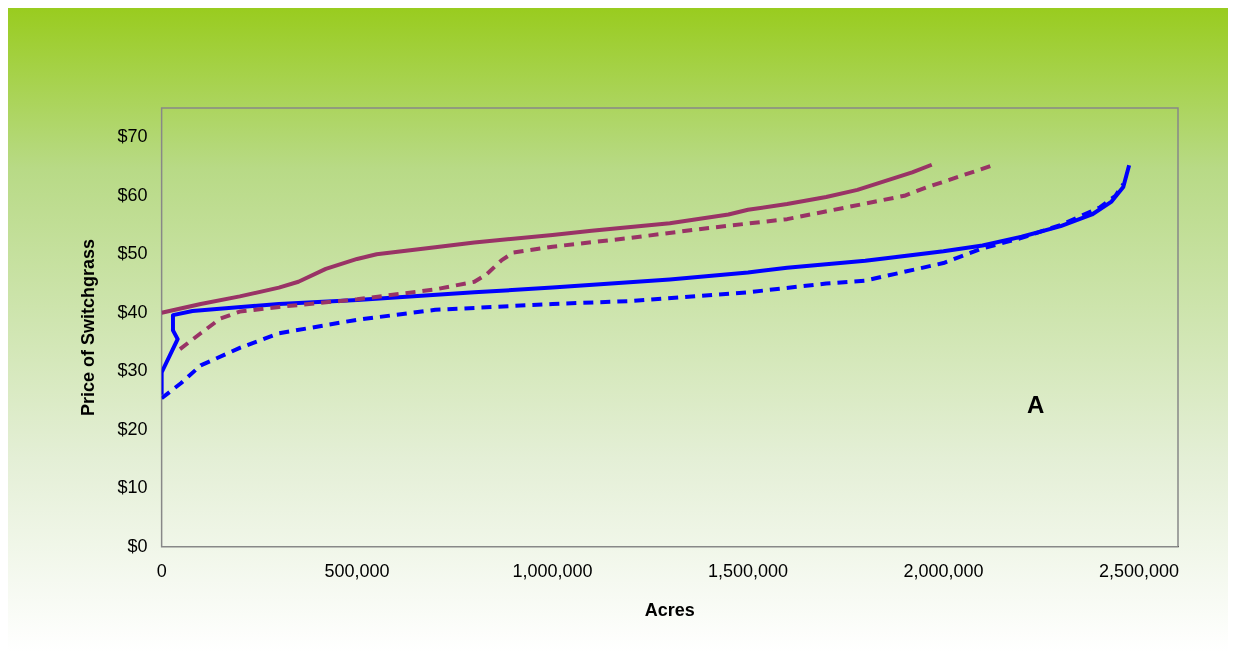 The height and width of the screenshot is (660, 1236). What do you see at coordinates (132, 311) in the screenshot?
I see `y-tick-label: $40` at bounding box center [132, 311].